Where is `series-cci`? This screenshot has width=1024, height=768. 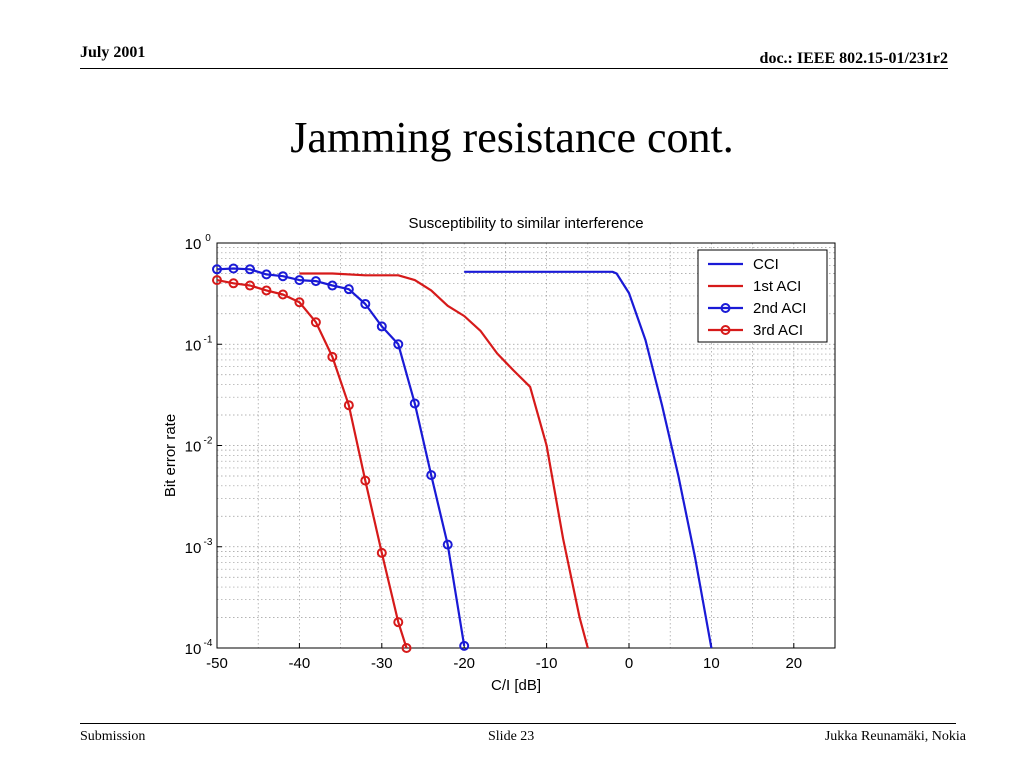 series-cci is located at coordinates (588, 459).